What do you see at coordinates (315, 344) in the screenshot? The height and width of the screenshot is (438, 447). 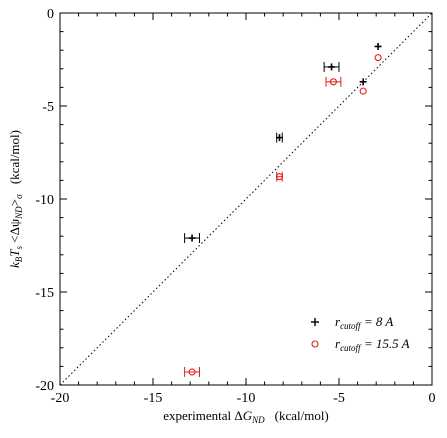 I see `legend-marker-circle` at bounding box center [315, 344].